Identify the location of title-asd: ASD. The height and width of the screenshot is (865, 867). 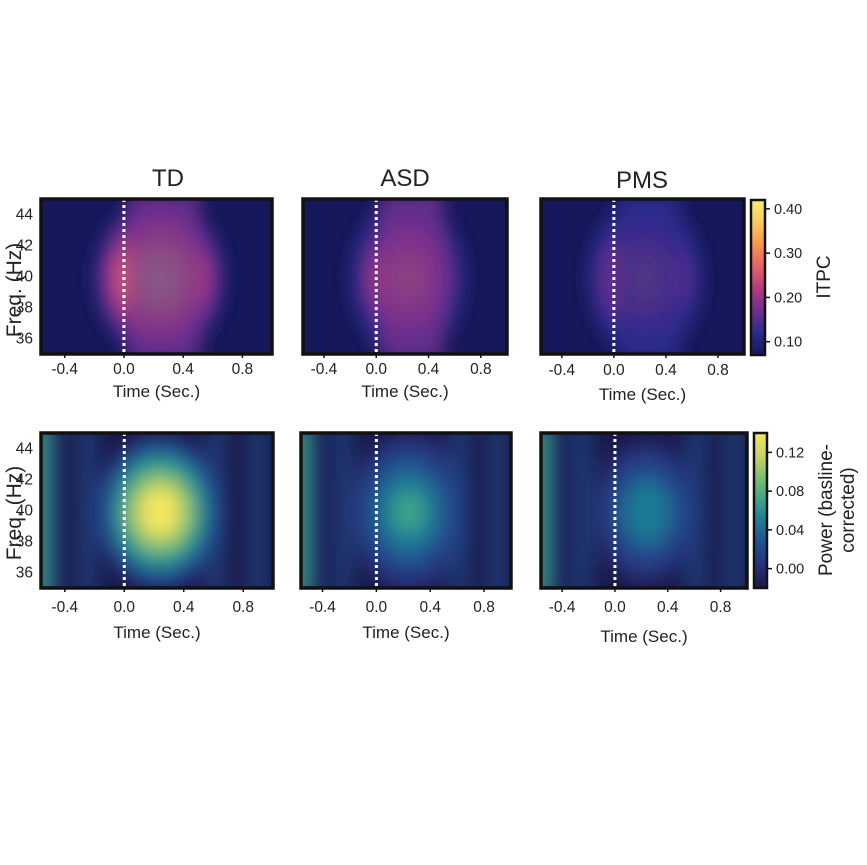
(404, 178).